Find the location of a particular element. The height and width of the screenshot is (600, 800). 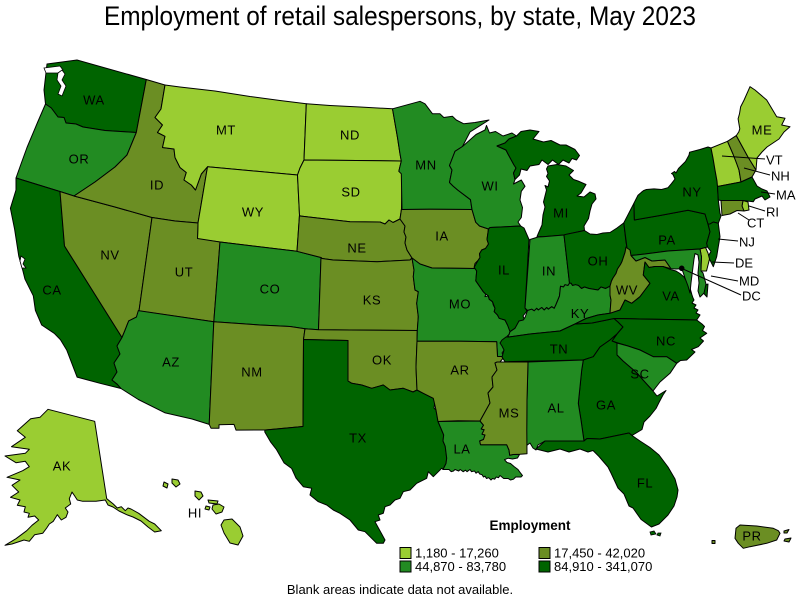

svg-text: OH is located at coordinates (598, 260).